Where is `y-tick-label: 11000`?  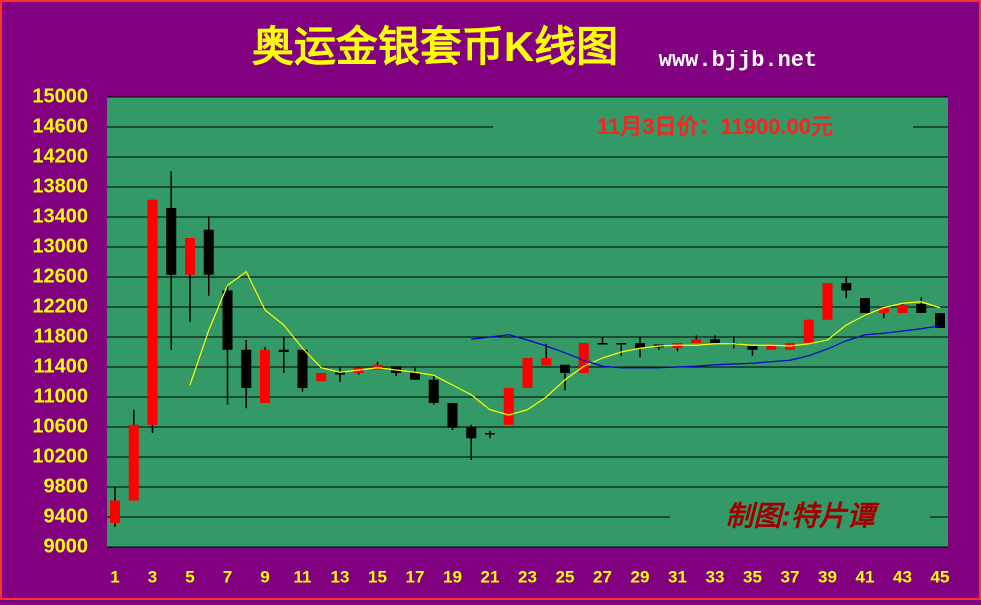
y-tick-label: 11000 is located at coordinates (60, 396).